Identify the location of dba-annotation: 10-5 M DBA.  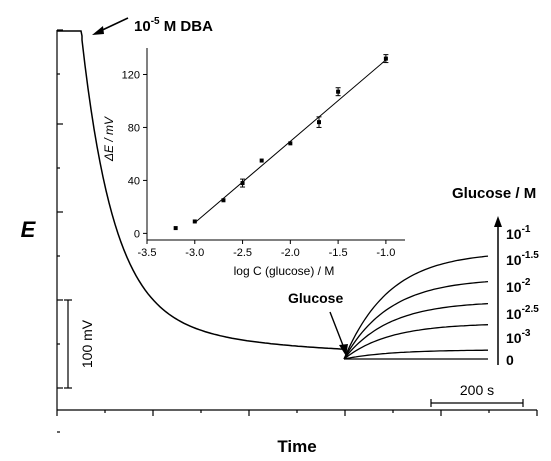
(173, 25).